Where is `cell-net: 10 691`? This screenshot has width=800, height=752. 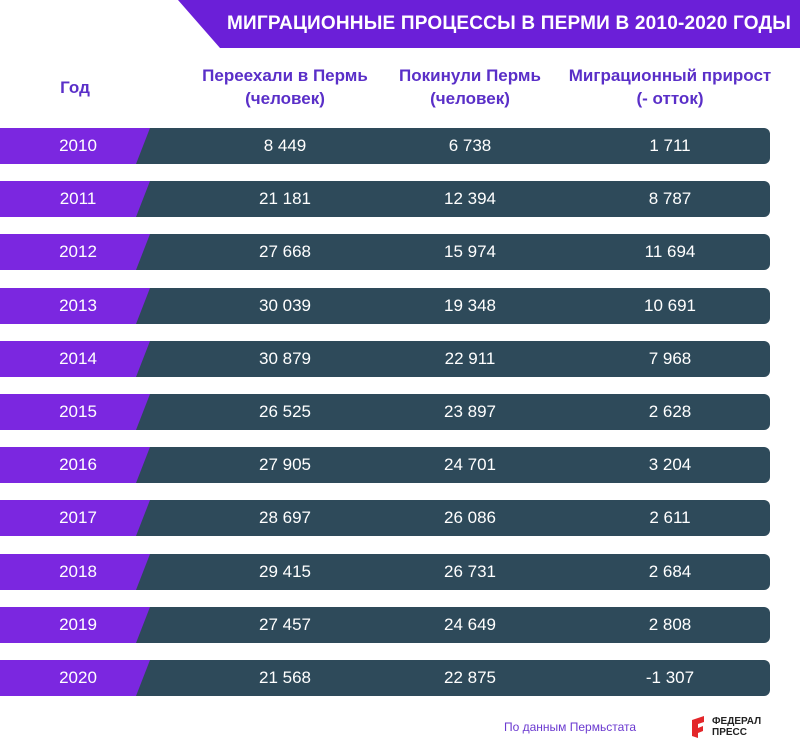
cell-net: 10 691 is located at coordinates (670, 305).